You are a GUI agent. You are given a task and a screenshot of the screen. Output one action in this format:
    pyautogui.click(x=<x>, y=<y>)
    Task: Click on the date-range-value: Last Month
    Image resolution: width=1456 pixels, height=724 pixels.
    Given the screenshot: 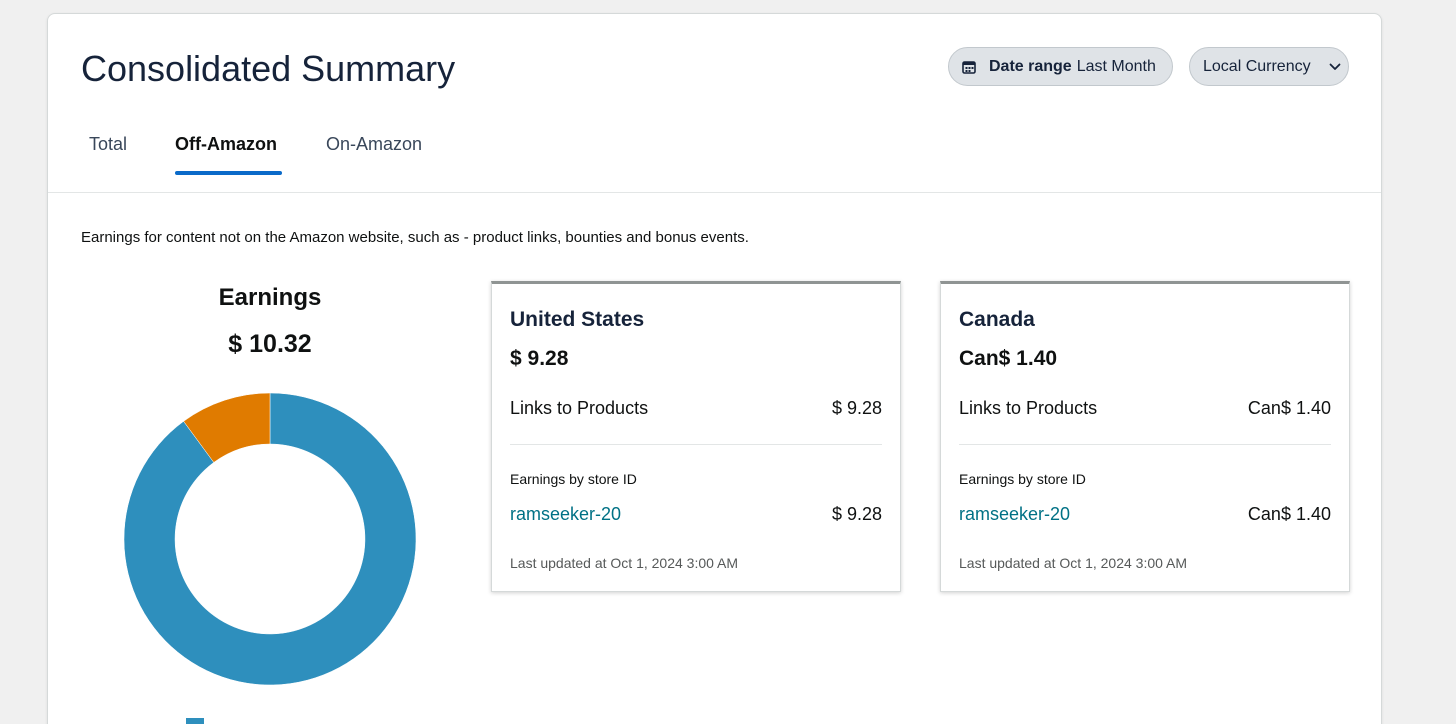 What is the action you would take?
    pyautogui.click(x=1116, y=66)
    